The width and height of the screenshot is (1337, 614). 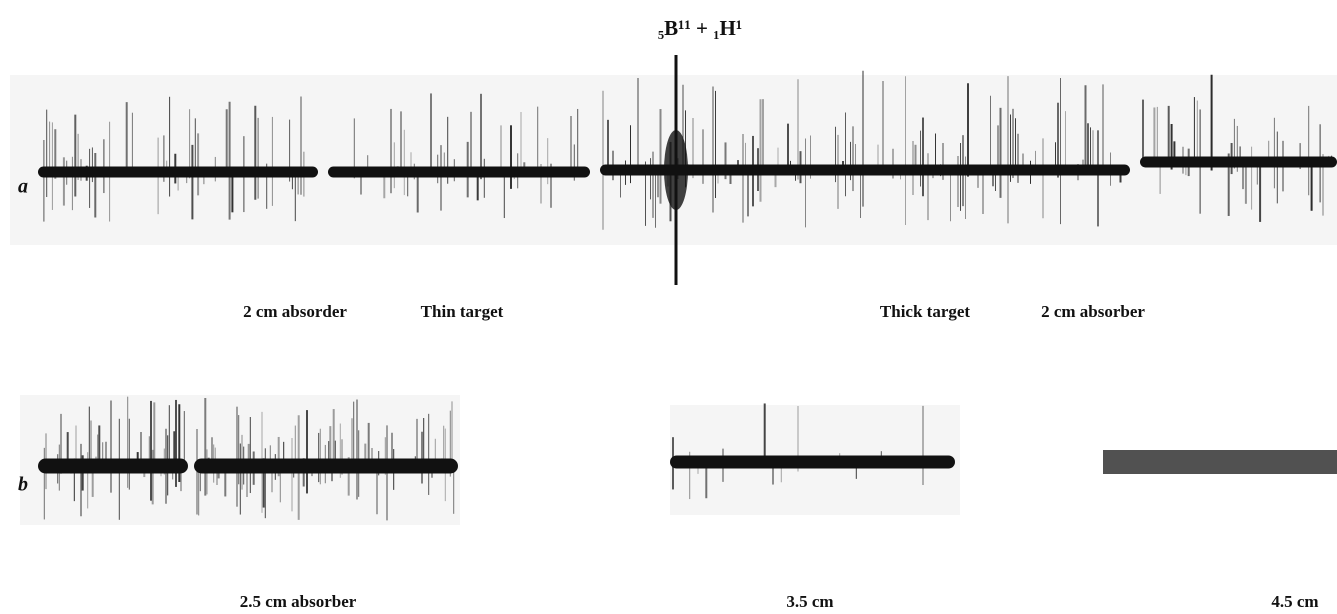 What do you see at coordinates (700, 28) in the screenshot?
I see `figure-title: ₅B¹¹ + ₁H¹` at bounding box center [700, 28].